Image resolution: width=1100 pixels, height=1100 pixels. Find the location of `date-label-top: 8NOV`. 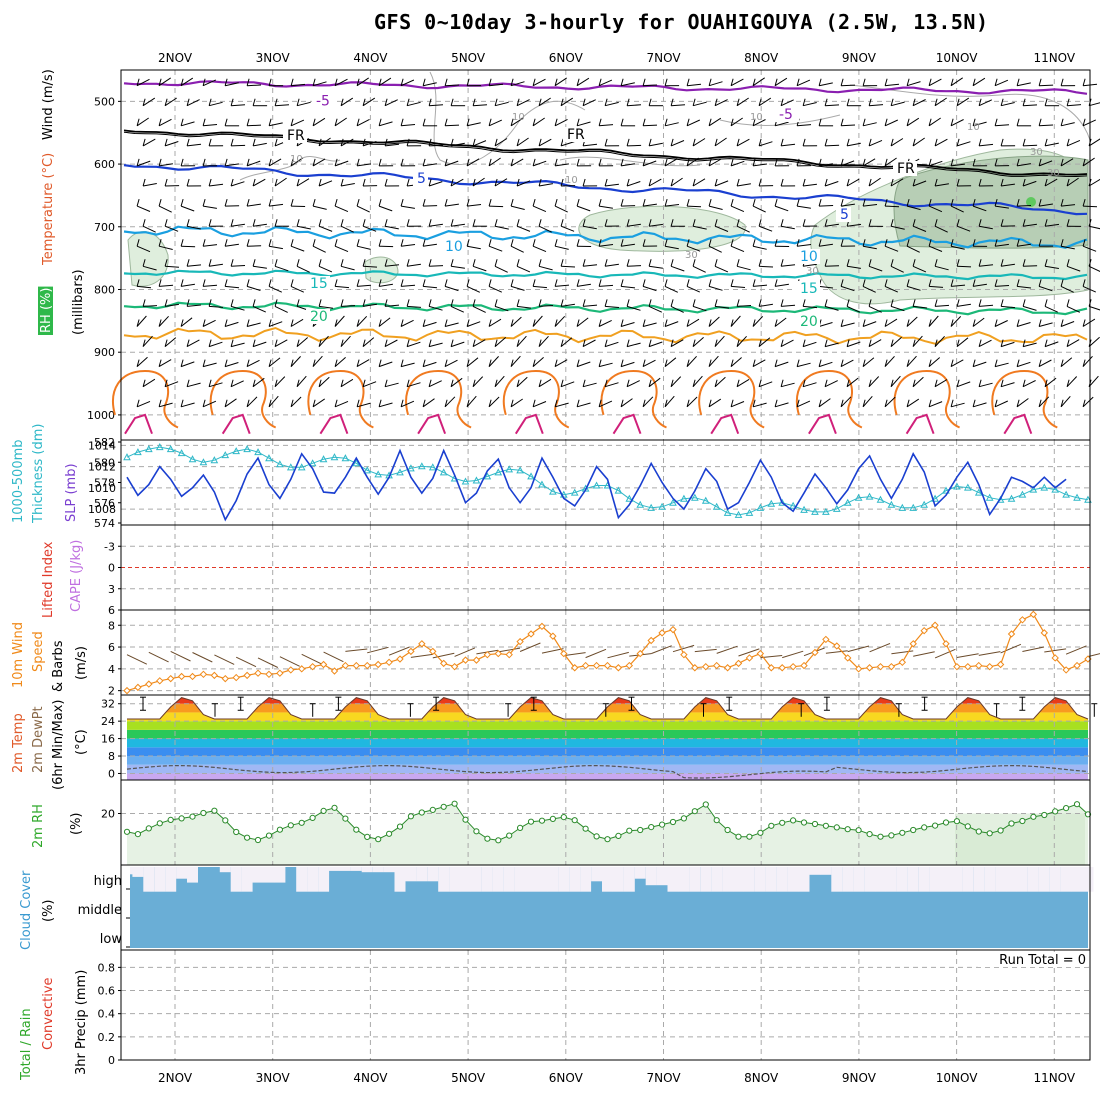

date-label-top: 8NOV is located at coordinates (761, 58).